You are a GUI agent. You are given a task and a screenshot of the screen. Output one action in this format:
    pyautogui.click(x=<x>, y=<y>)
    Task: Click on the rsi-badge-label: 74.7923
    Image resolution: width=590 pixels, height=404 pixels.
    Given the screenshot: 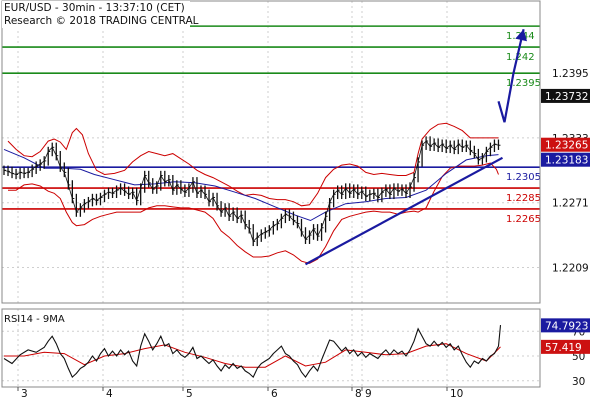 What is the action you would take?
    pyautogui.click(x=566, y=326)
    